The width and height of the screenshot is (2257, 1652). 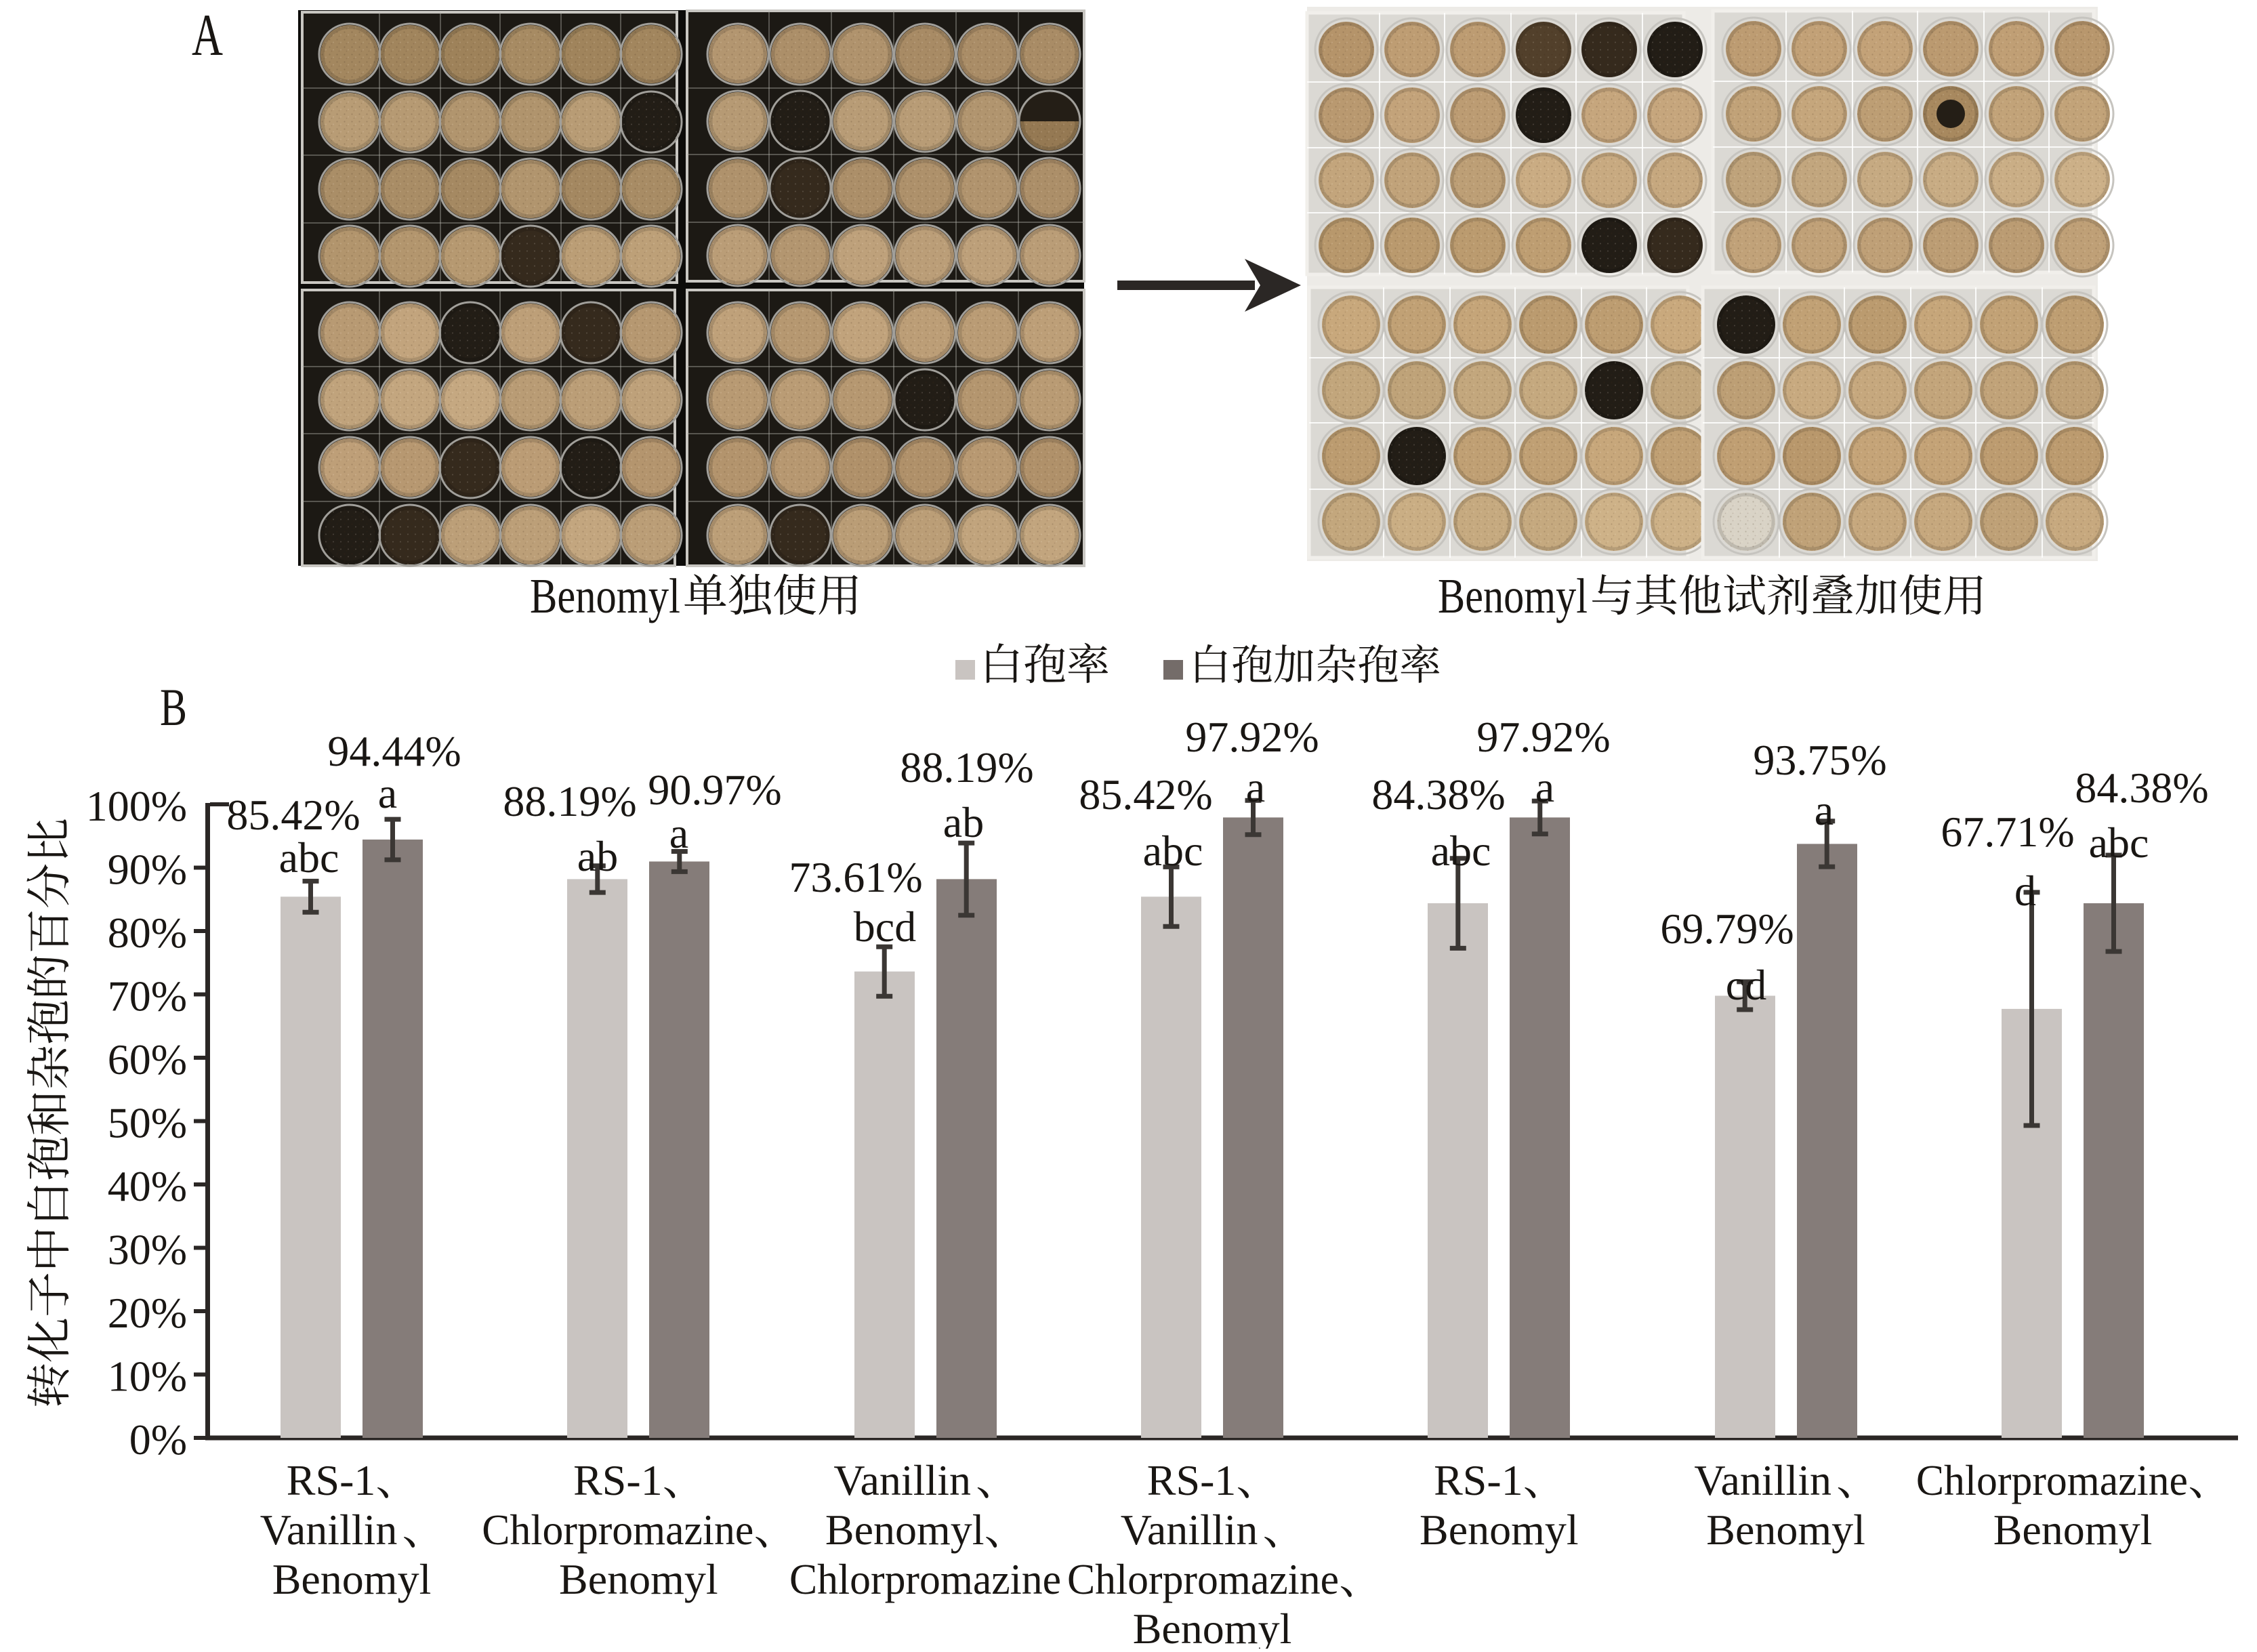 What do you see at coordinates (147, 1250) in the screenshot?
I see `svg-text: 30%` at bounding box center [147, 1250].